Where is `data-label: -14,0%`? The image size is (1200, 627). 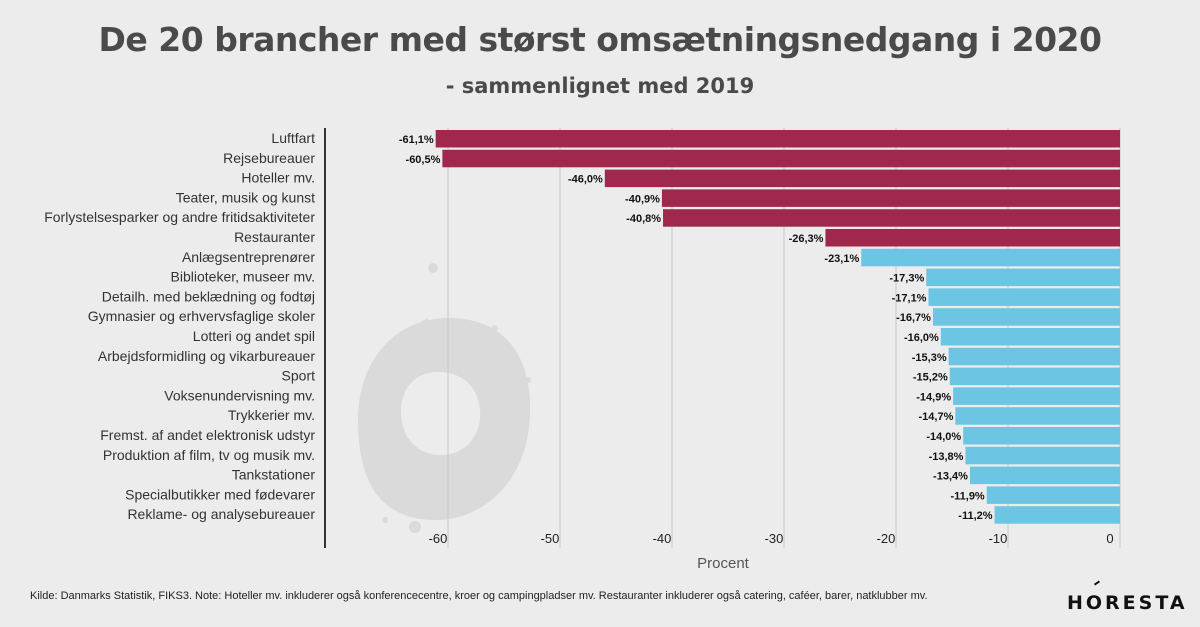
data-label: -14,0% is located at coordinates (943, 437).